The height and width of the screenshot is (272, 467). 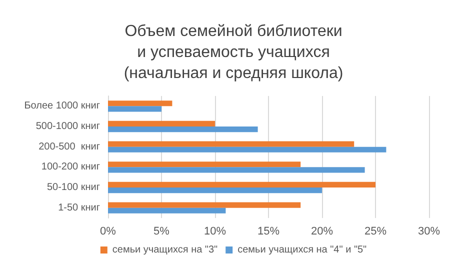 What do you see at coordinates (268, 232) in the screenshot?
I see `x-tick-label: 15%` at bounding box center [268, 232].